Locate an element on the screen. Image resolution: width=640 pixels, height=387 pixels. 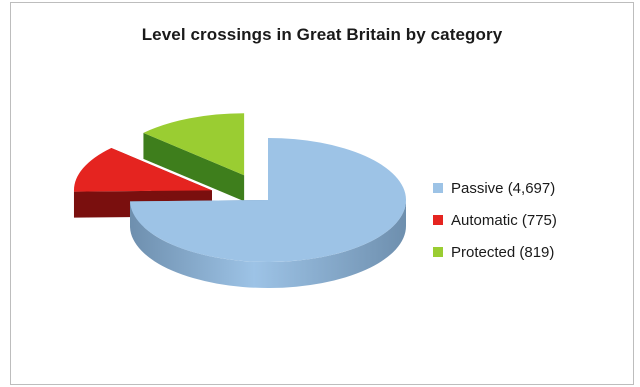
legend-item-protected: Protected (819) is located at coordinates (495, 252).